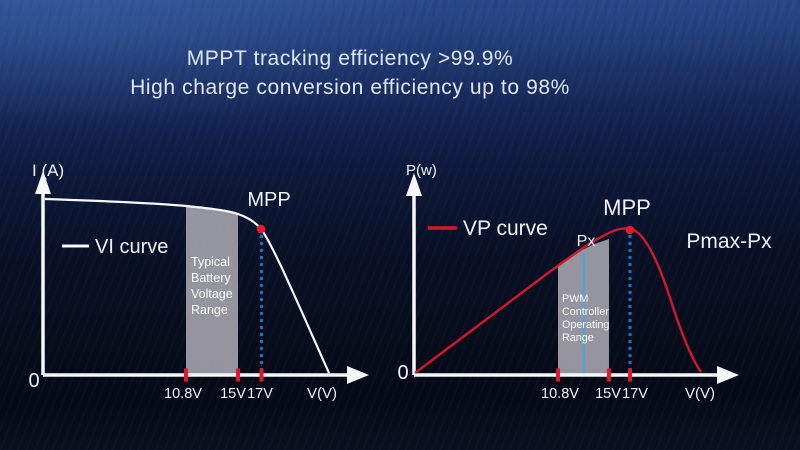  I want to click on pmax-px-label: Pmax-Px, so click(729, 241).